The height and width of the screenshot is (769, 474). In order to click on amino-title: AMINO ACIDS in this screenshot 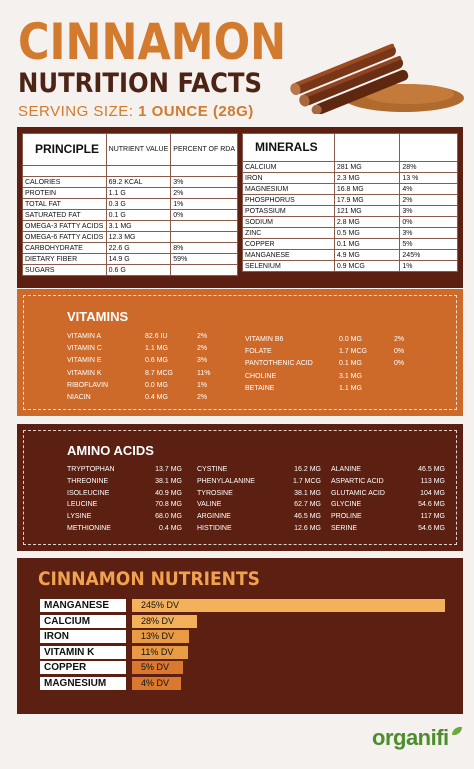, I will do `click(110, 450)`.